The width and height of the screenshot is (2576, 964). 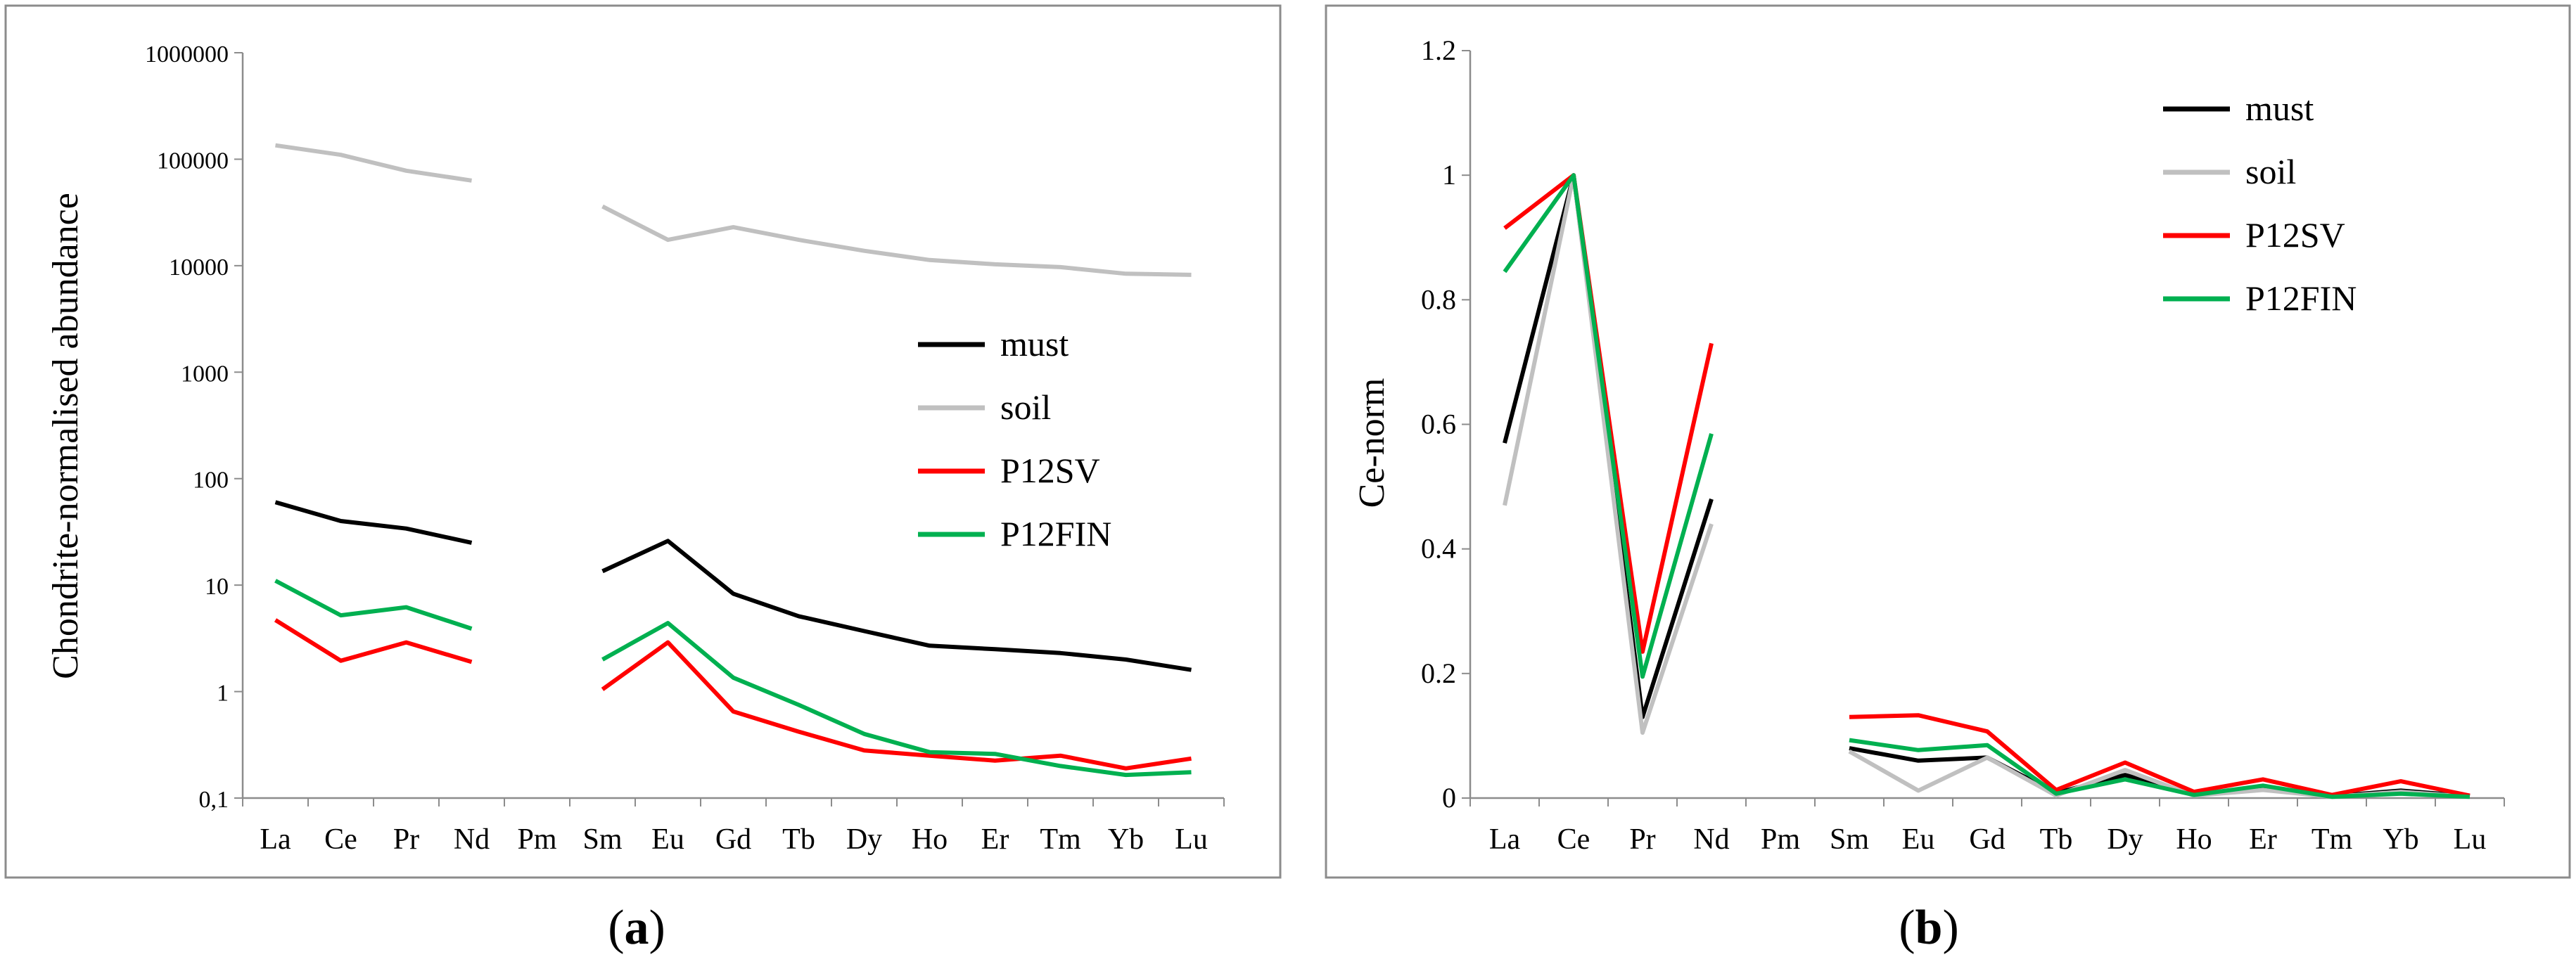 I want to click on caption-b-letter: b, so click(x=1929, y=928).